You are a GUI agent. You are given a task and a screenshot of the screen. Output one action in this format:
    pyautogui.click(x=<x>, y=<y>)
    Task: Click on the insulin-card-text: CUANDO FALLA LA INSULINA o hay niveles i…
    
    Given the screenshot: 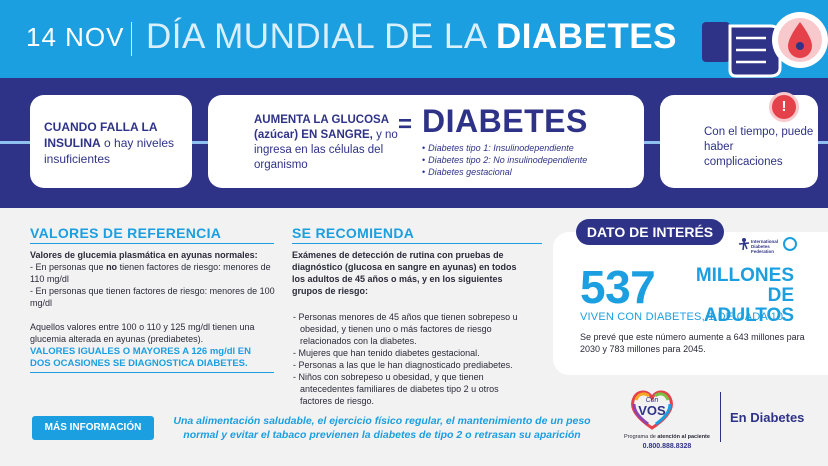 What is the action you would take?
    pyautogui.click(x=114, y=143)
    